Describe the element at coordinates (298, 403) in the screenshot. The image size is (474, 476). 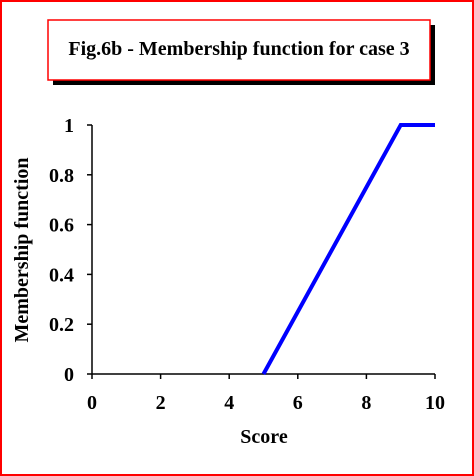
I see `x-tick-label: 6` at that location.